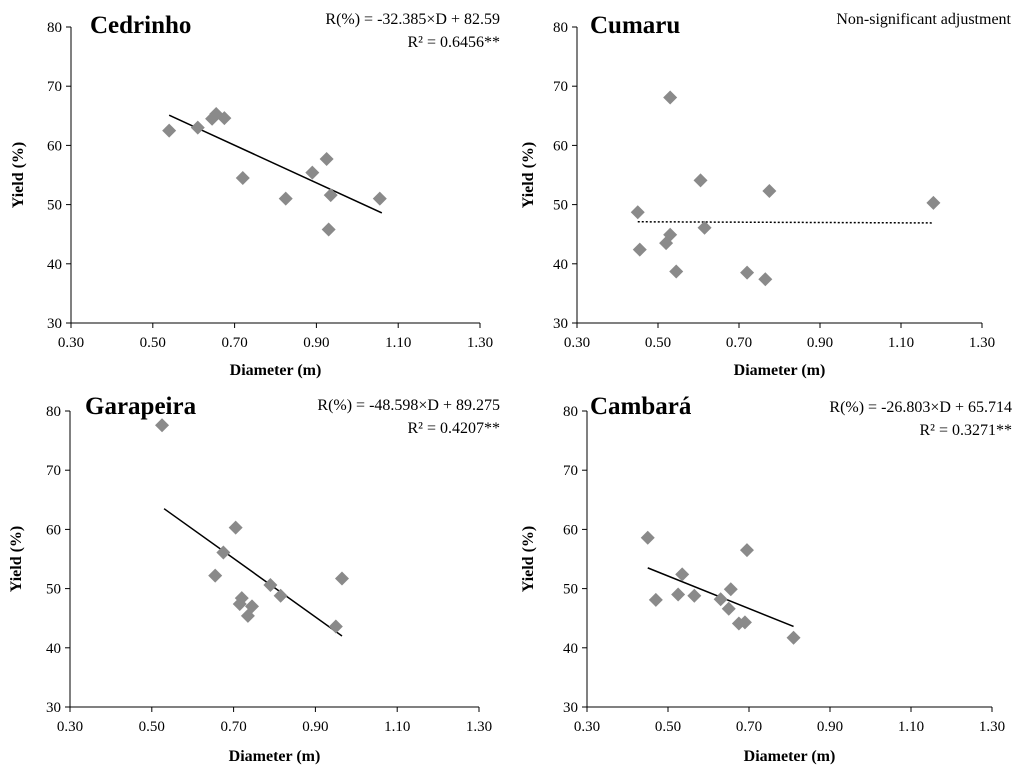  Describe the element at coordinates (454, 42) in the screenshot. I see `regression-annotation: R² = 0.6456**` at that location.